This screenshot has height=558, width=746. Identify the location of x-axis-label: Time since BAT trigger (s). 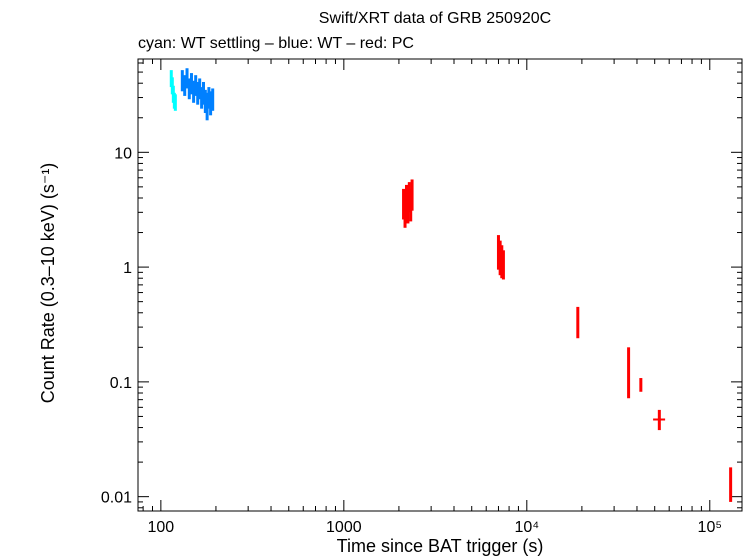
(440, 546).